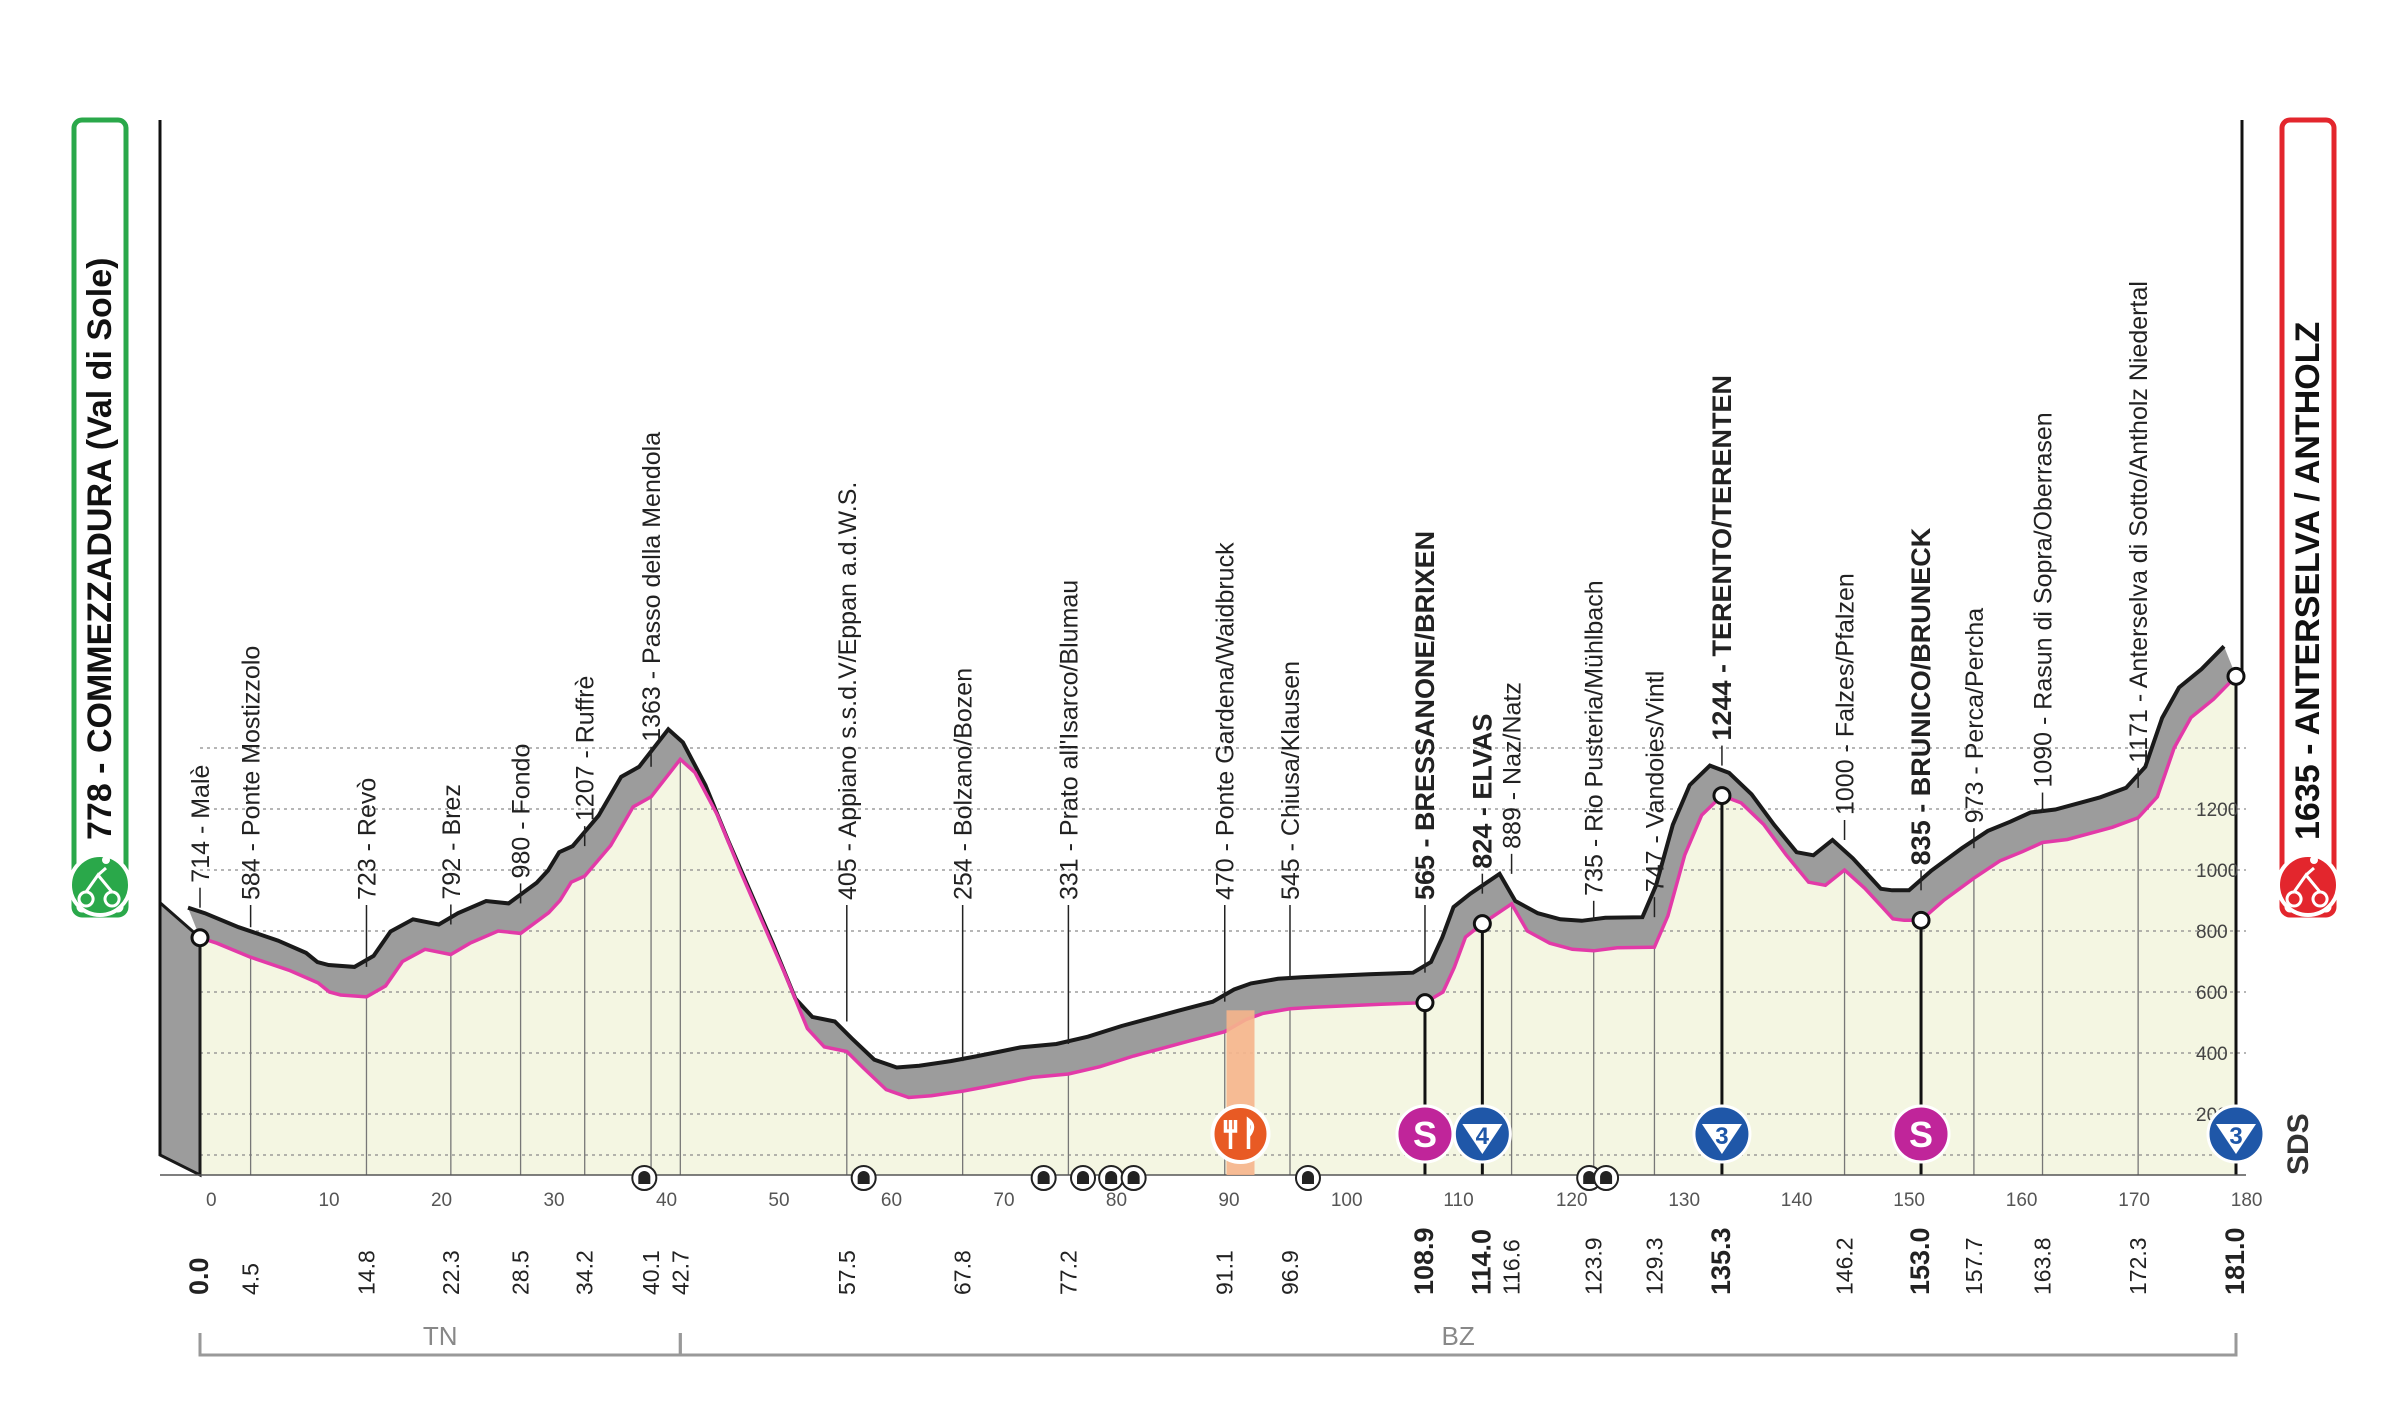 Image resolution: width=2383 pixels, height=1409 pixels. What do you see at coordinates (2022, 1200) in the screenshot?
I see `x-tick-label: 160` at bounding box center [2022, 1200].